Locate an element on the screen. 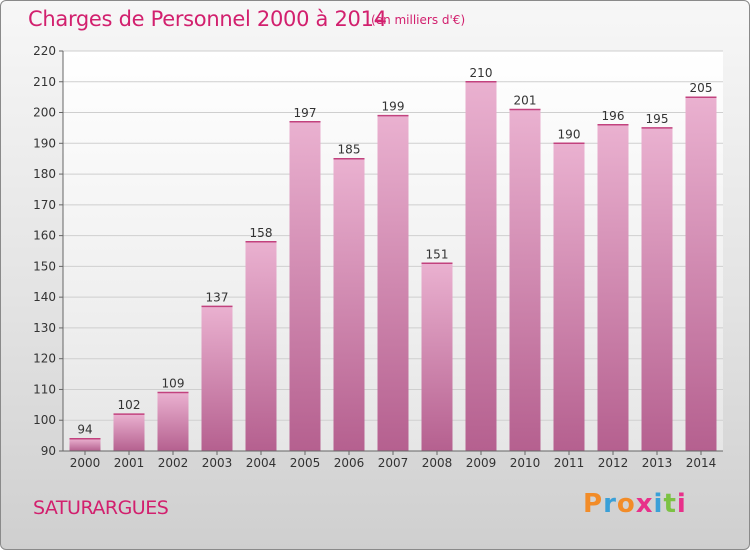 Image resolution: width=750 pixels, height=550 pixels. data-label: 158 is located at coordinates (261, 233).